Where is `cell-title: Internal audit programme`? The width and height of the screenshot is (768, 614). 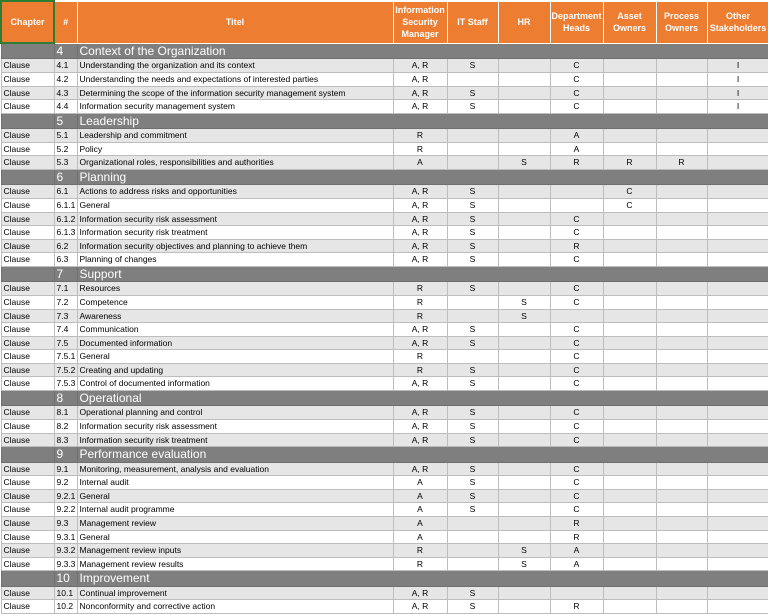 cell-title: Internal audit programme is located at coordinates (235, 510).